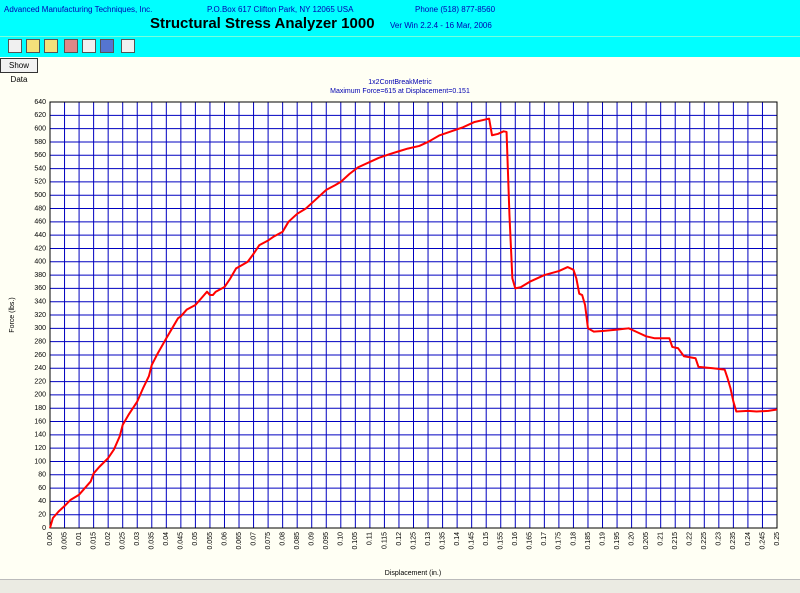 This screenshot has height=593, width=800. I want to click on y-axis-label: Force (lbs.), so click(12, 314).